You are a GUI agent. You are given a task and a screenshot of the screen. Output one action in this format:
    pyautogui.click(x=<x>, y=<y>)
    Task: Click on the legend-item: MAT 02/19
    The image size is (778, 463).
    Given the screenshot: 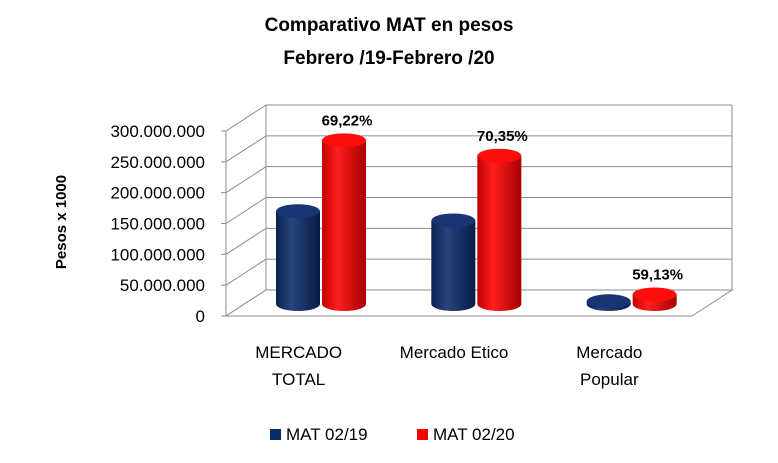 What is the action you would take?
    pyautogui.click(x=319, y=434)
    